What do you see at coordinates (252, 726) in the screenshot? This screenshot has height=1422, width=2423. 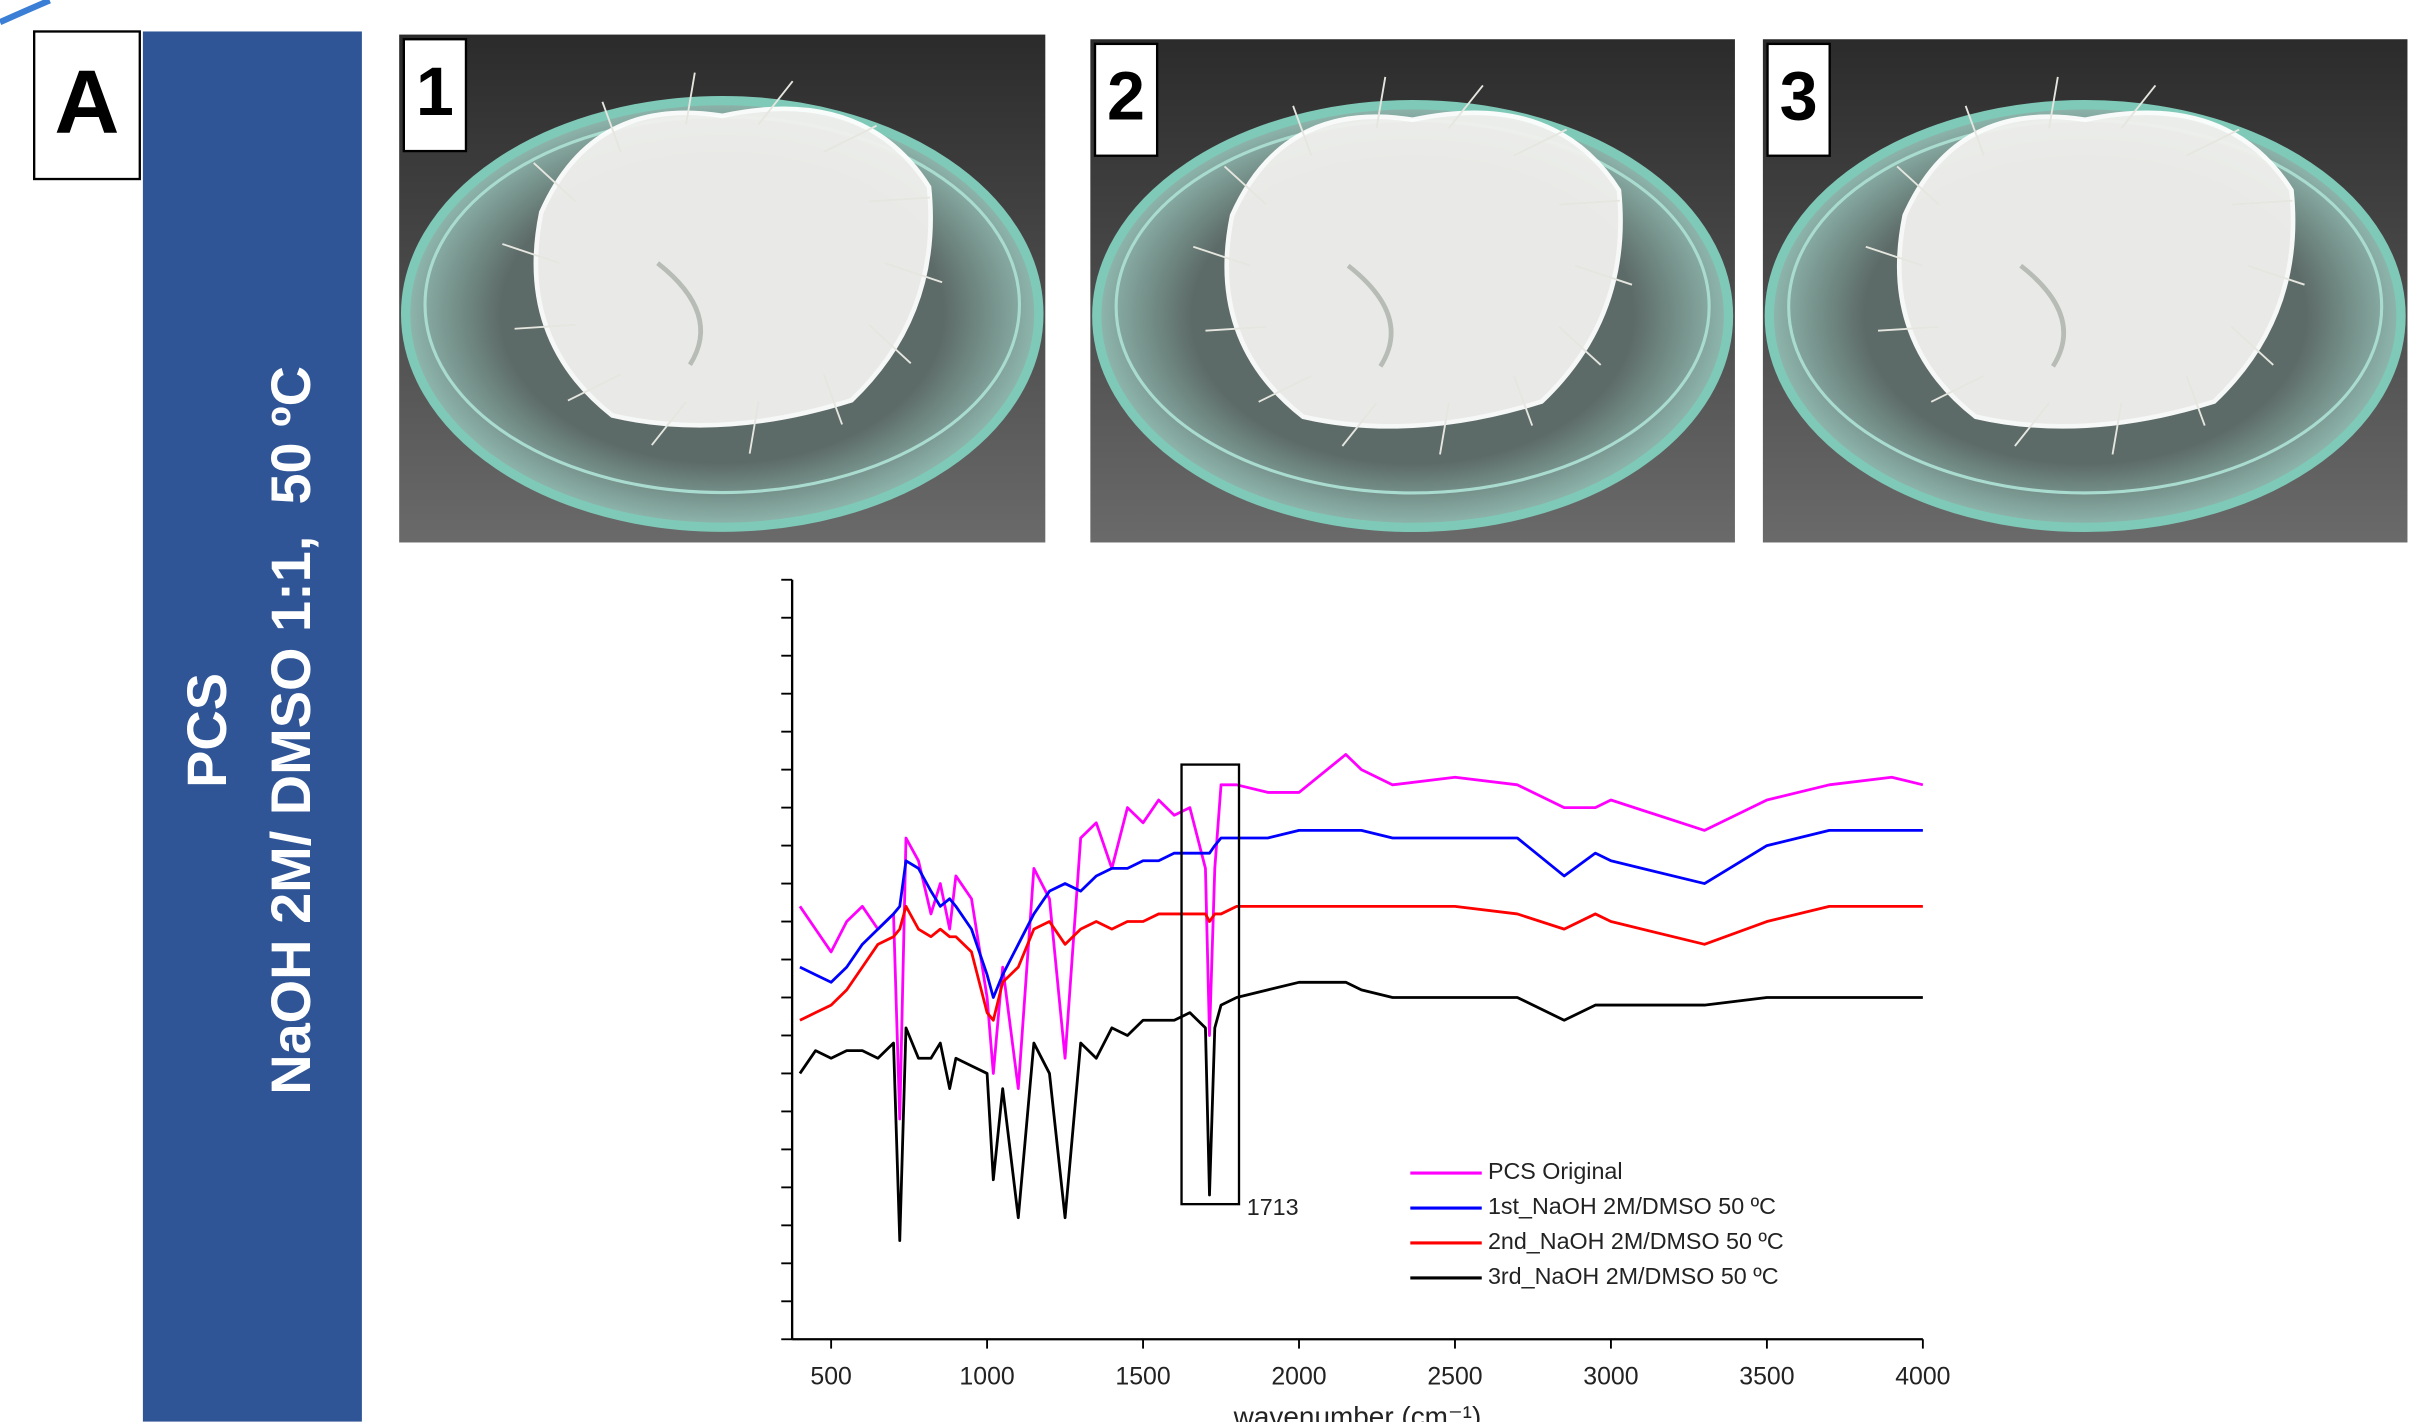 I see `side-banner` at bounding box center [252, 726].